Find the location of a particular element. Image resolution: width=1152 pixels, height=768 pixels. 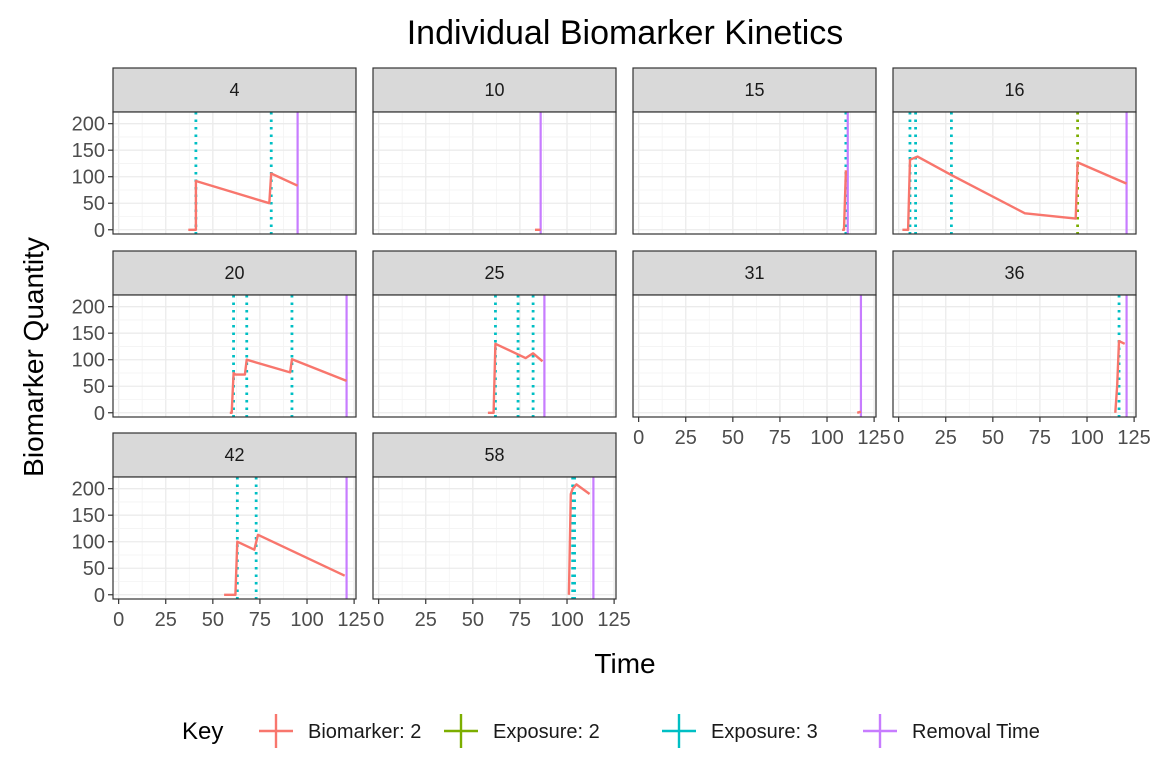

legend-item: Removal Time is located at coordinates (951, 731).